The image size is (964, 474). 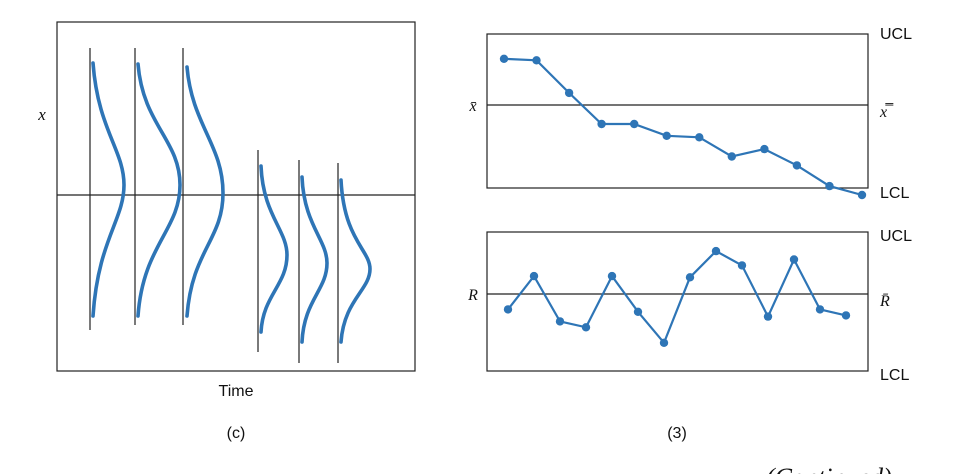 I want to click on xbar-points, so click(x=683, y=127).